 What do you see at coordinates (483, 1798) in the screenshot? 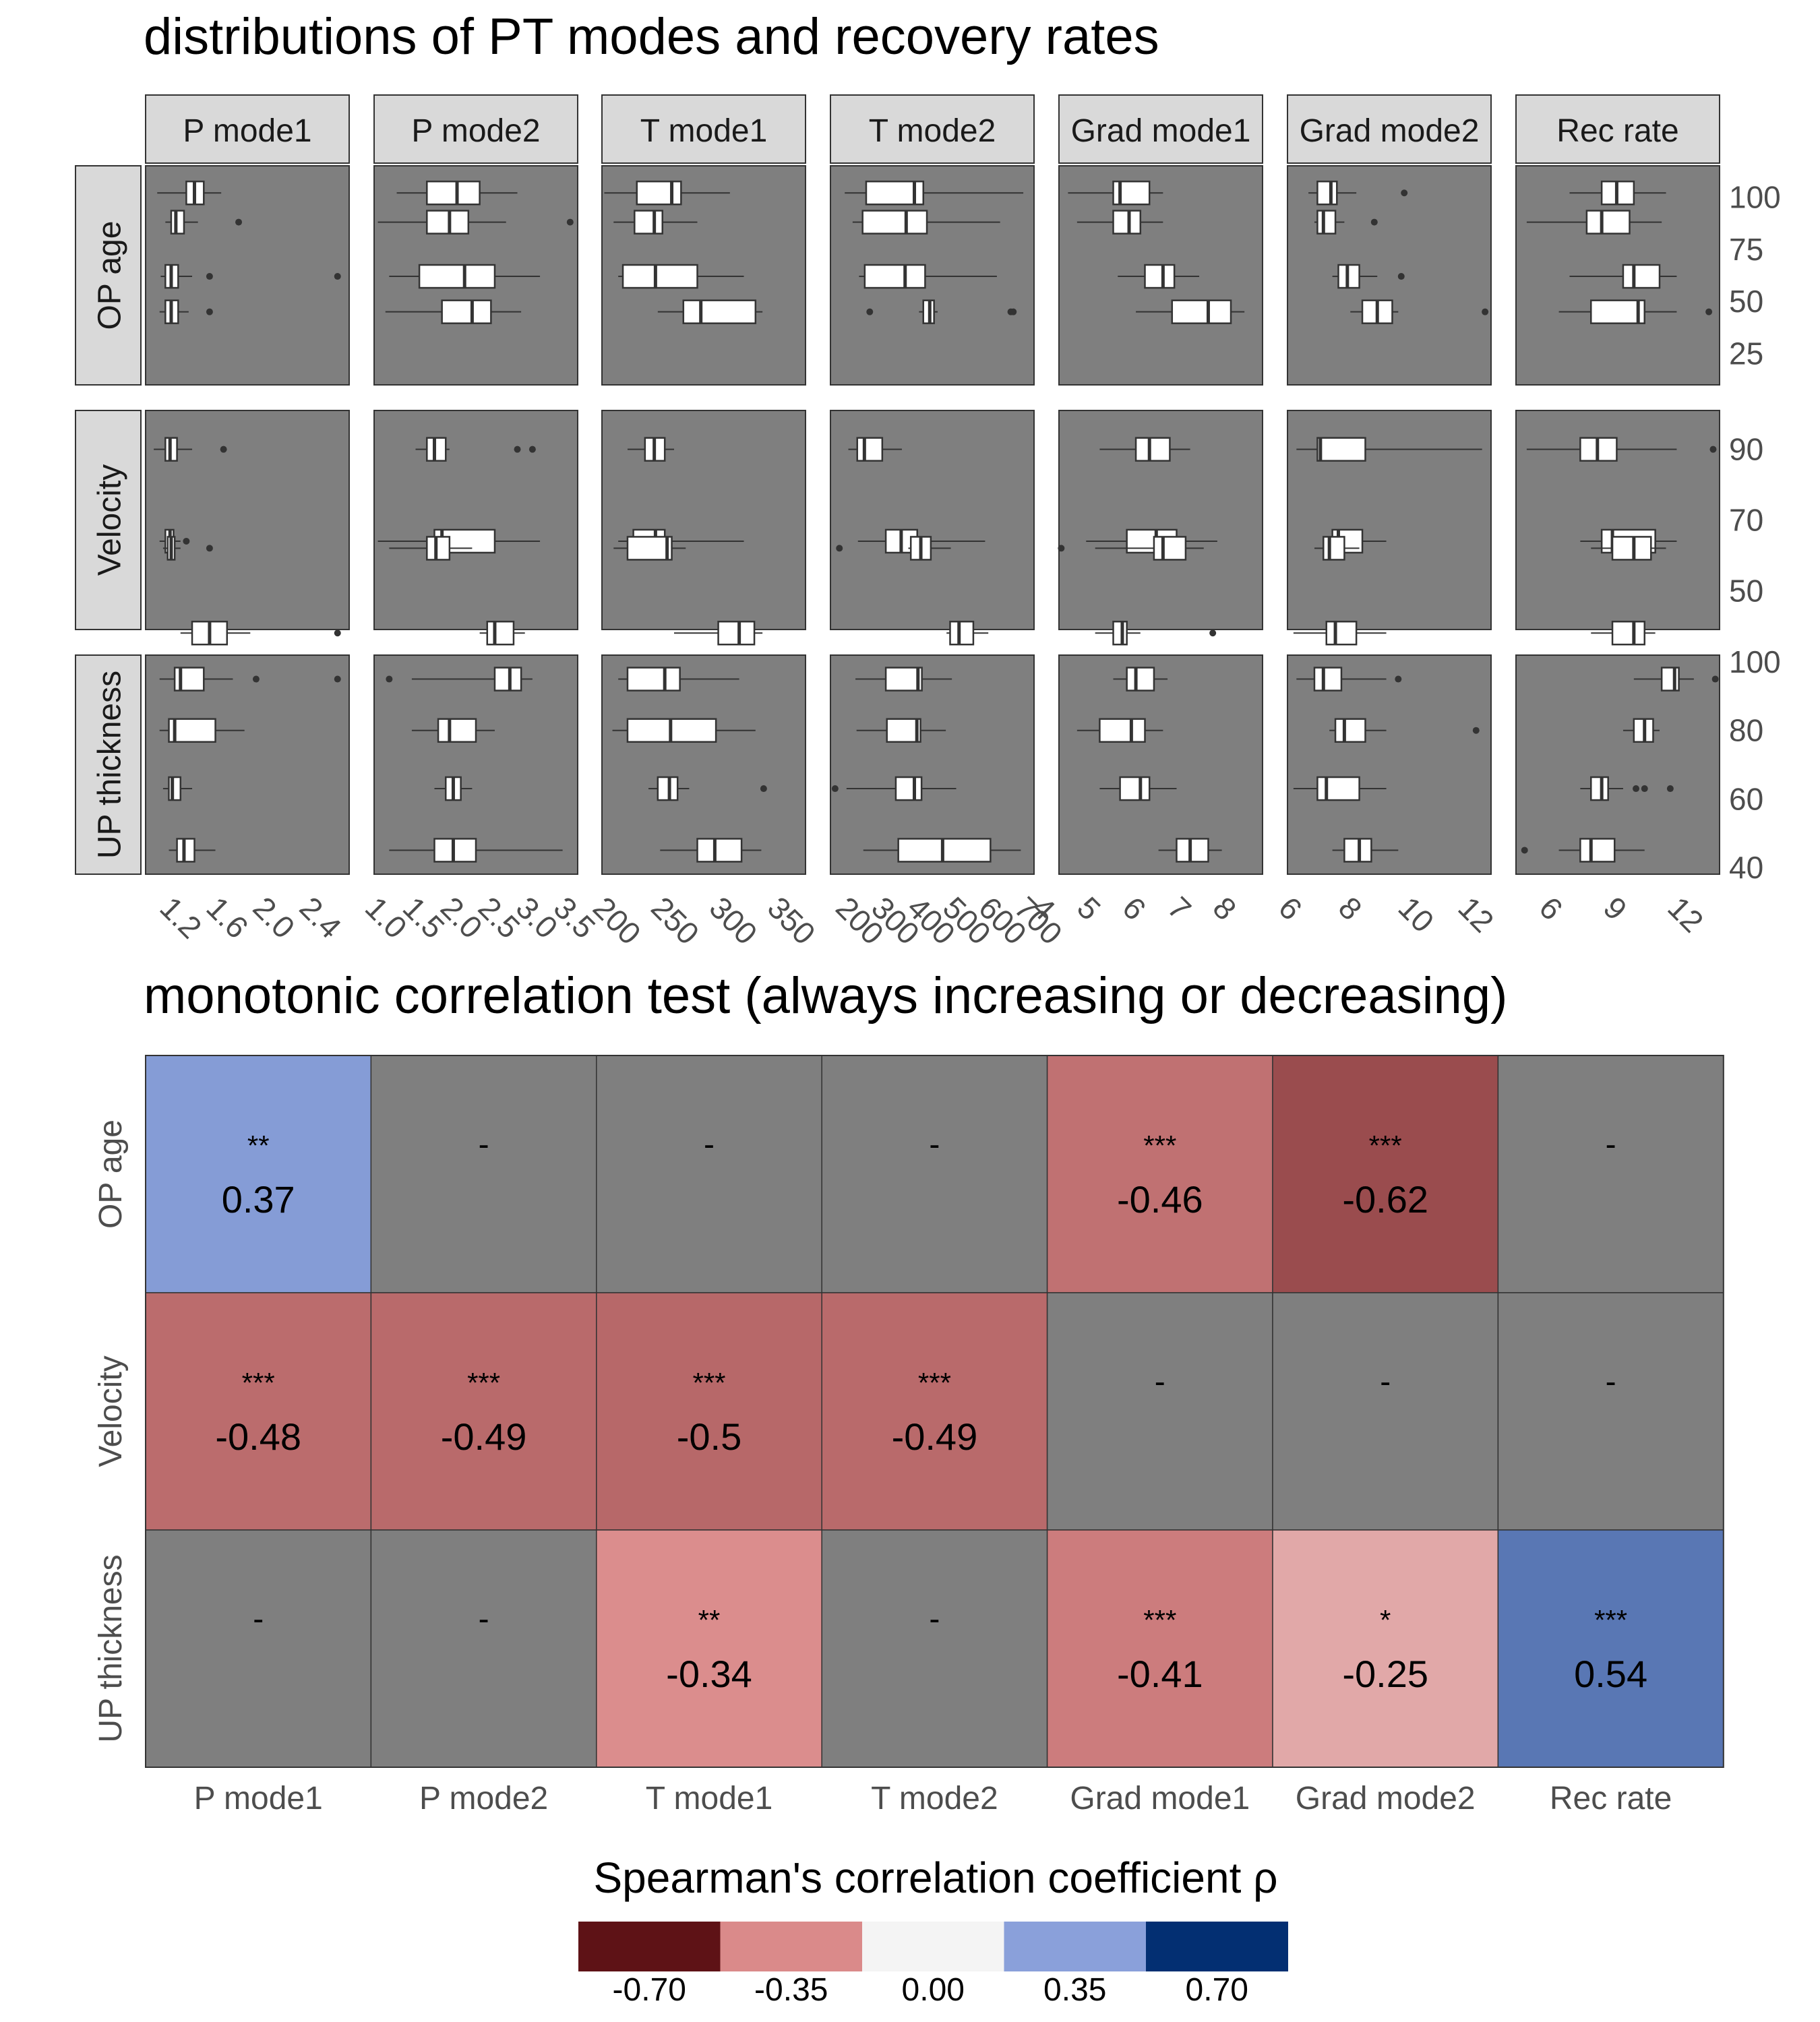
I see `x-category-label: P mode2` at bounding box center [483, 1798].